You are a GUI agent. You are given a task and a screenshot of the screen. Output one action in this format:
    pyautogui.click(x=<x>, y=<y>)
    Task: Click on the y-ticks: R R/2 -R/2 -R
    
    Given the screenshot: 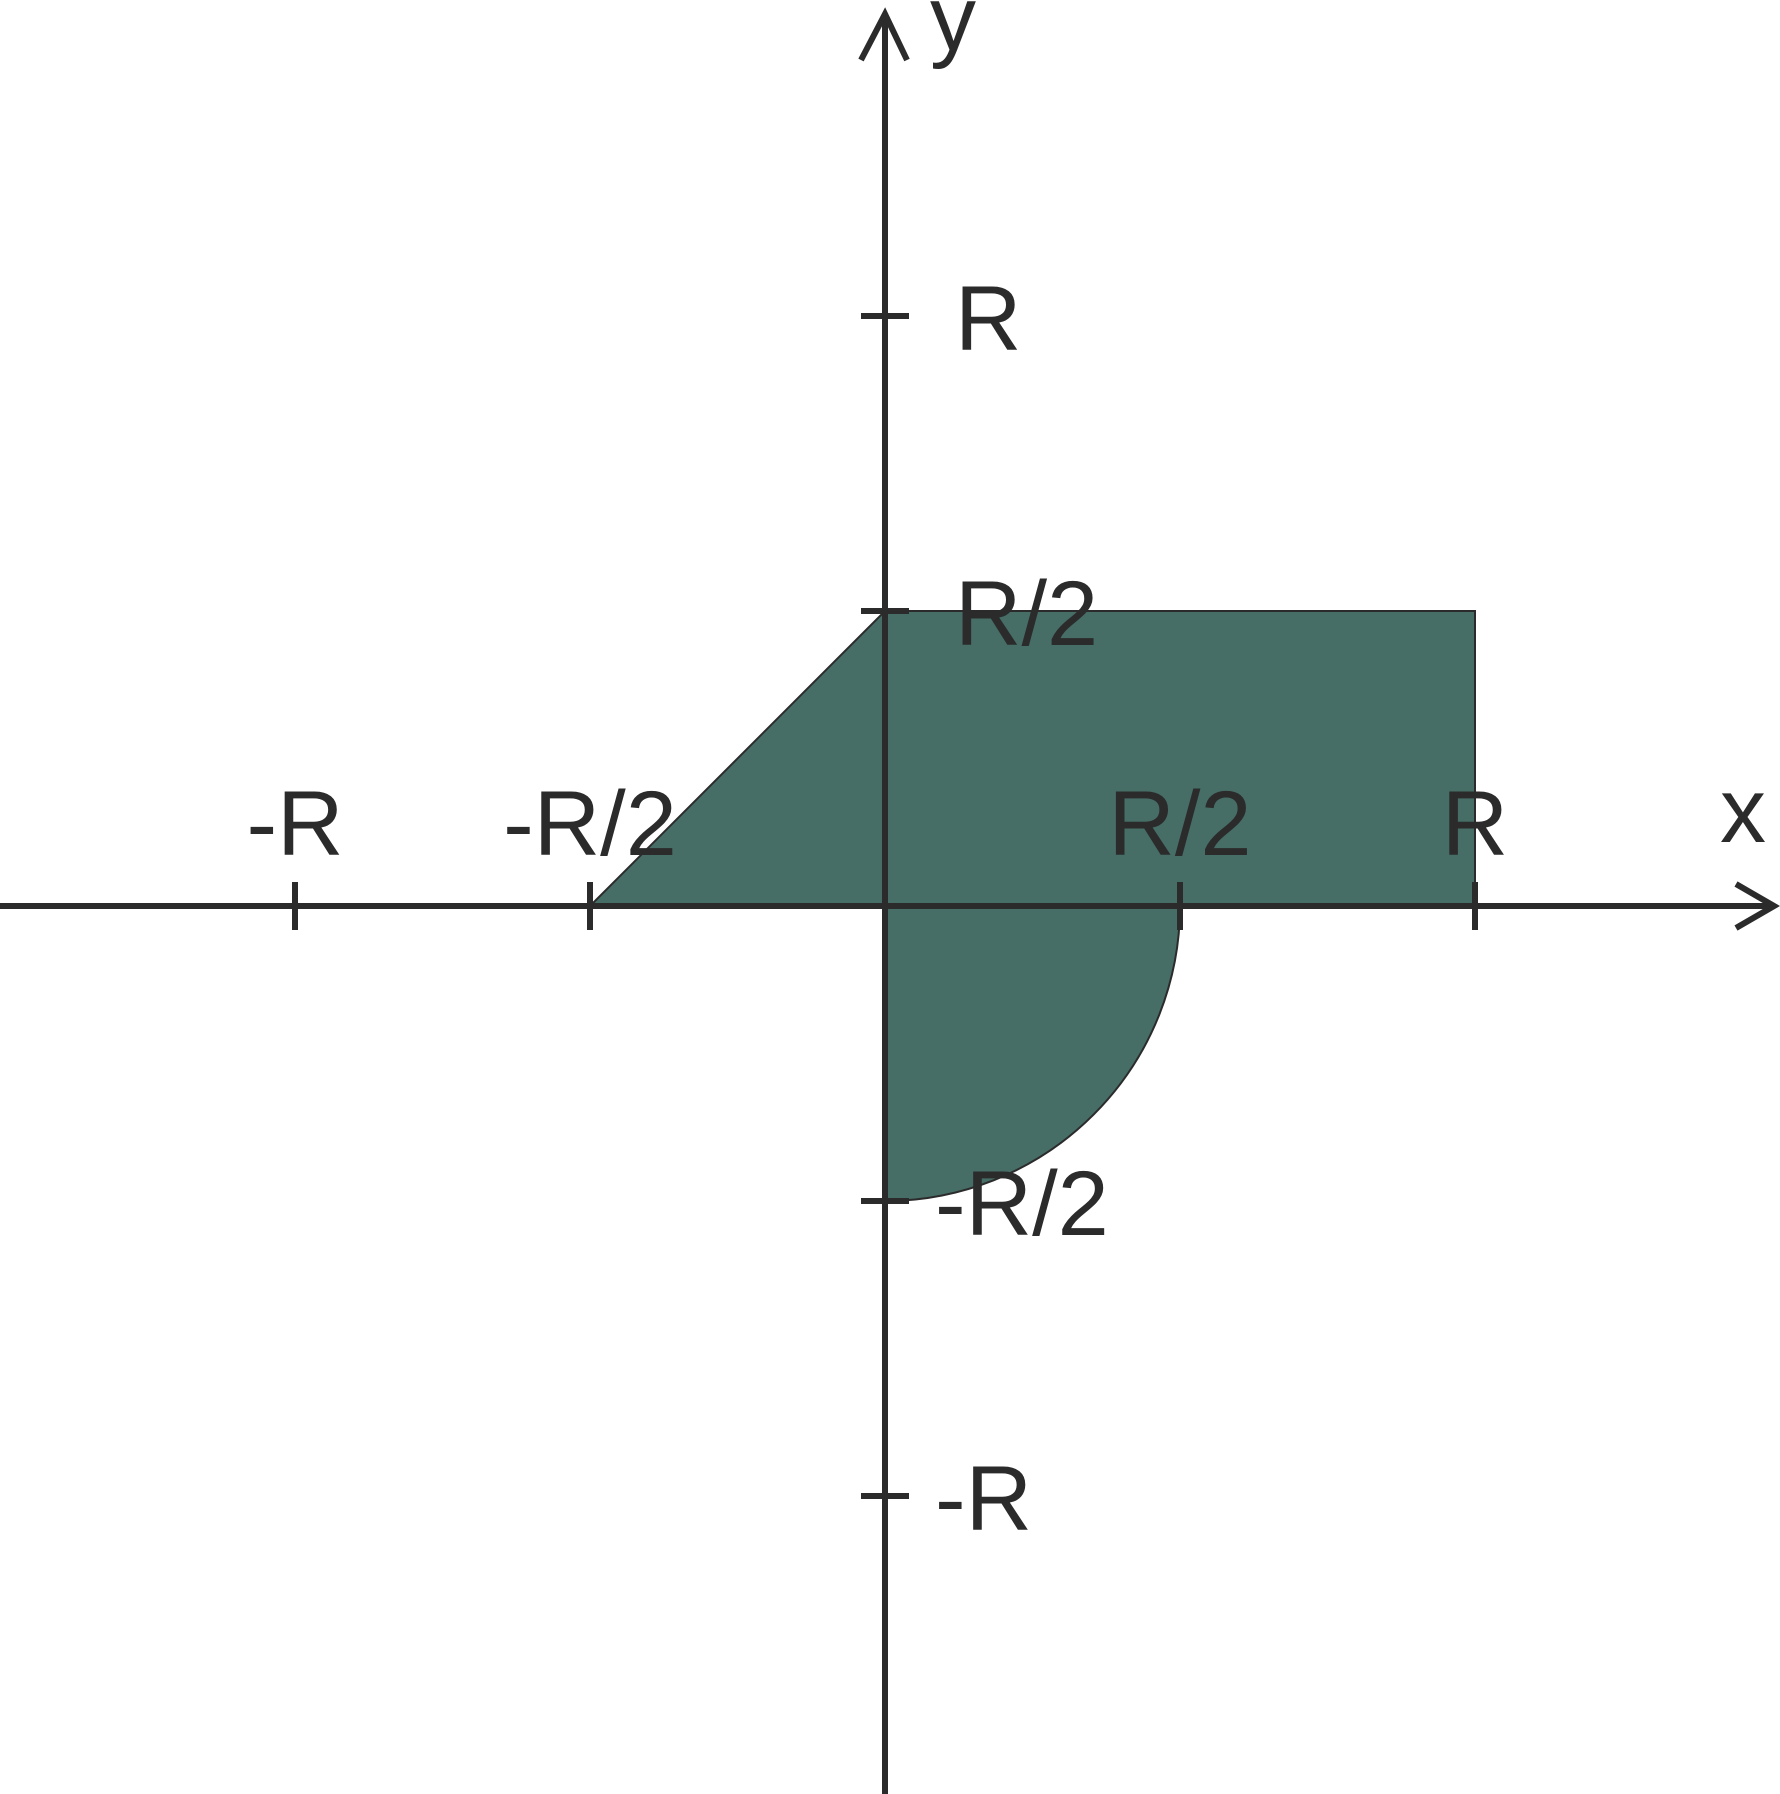 What is the action you would take?
    pyautogui.click(x=985, y=909)
    